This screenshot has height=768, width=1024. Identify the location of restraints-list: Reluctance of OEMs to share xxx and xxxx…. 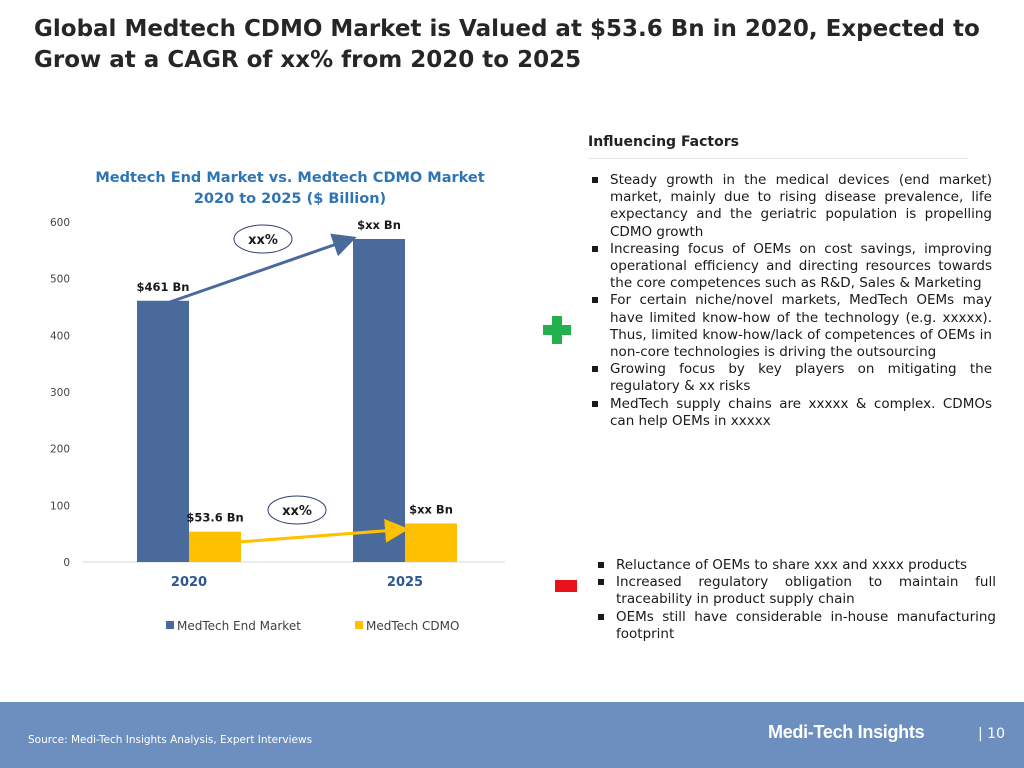
(796, 600).